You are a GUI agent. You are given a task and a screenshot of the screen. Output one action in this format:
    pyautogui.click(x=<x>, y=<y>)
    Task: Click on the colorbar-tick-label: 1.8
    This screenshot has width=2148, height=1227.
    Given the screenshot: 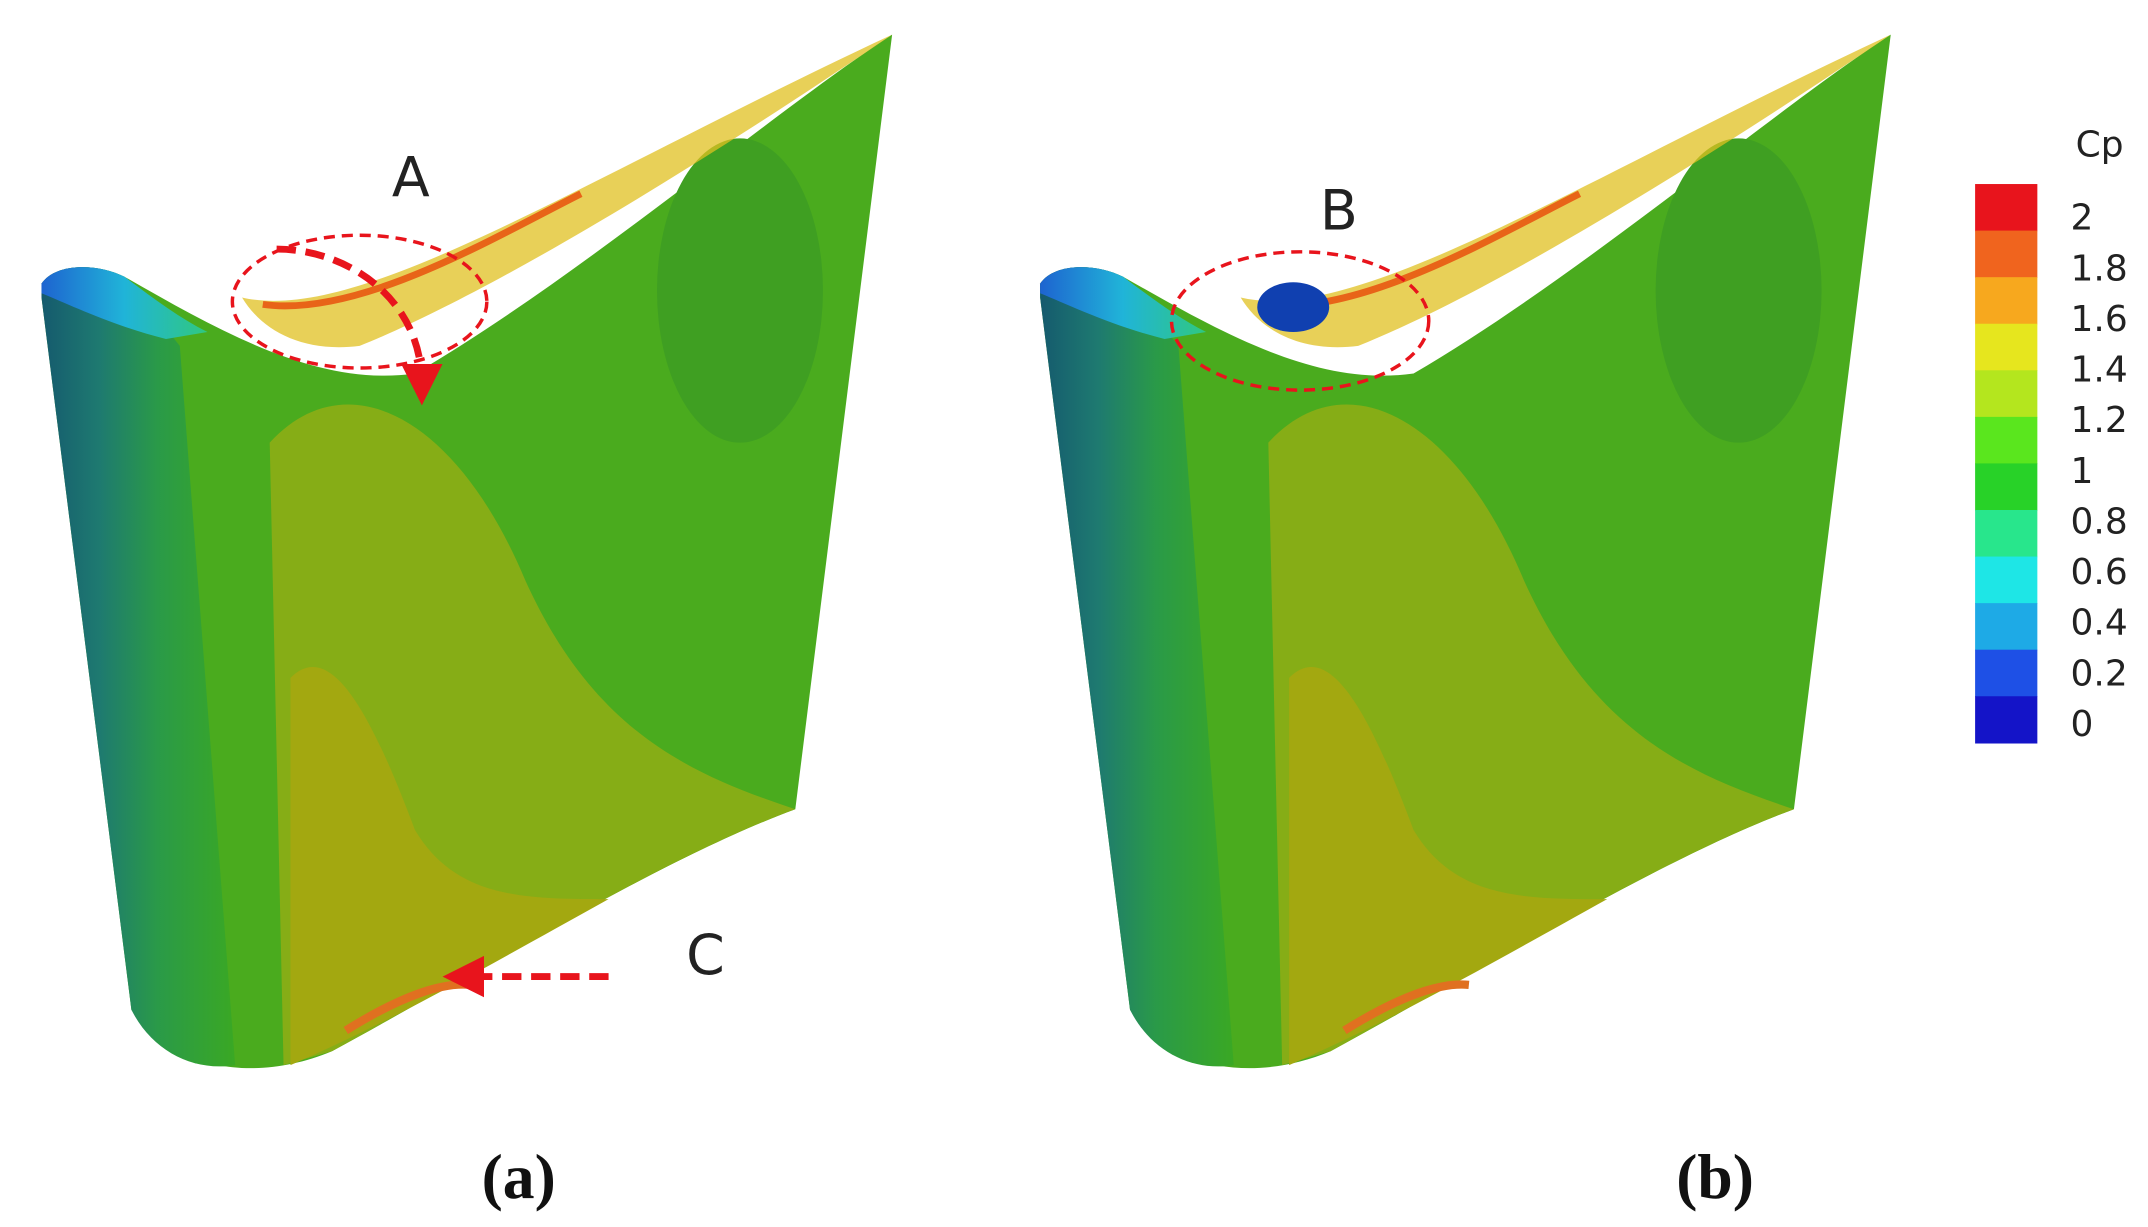 What is the action you would take?
    pyautogui.click(x=2099, y=268)
    